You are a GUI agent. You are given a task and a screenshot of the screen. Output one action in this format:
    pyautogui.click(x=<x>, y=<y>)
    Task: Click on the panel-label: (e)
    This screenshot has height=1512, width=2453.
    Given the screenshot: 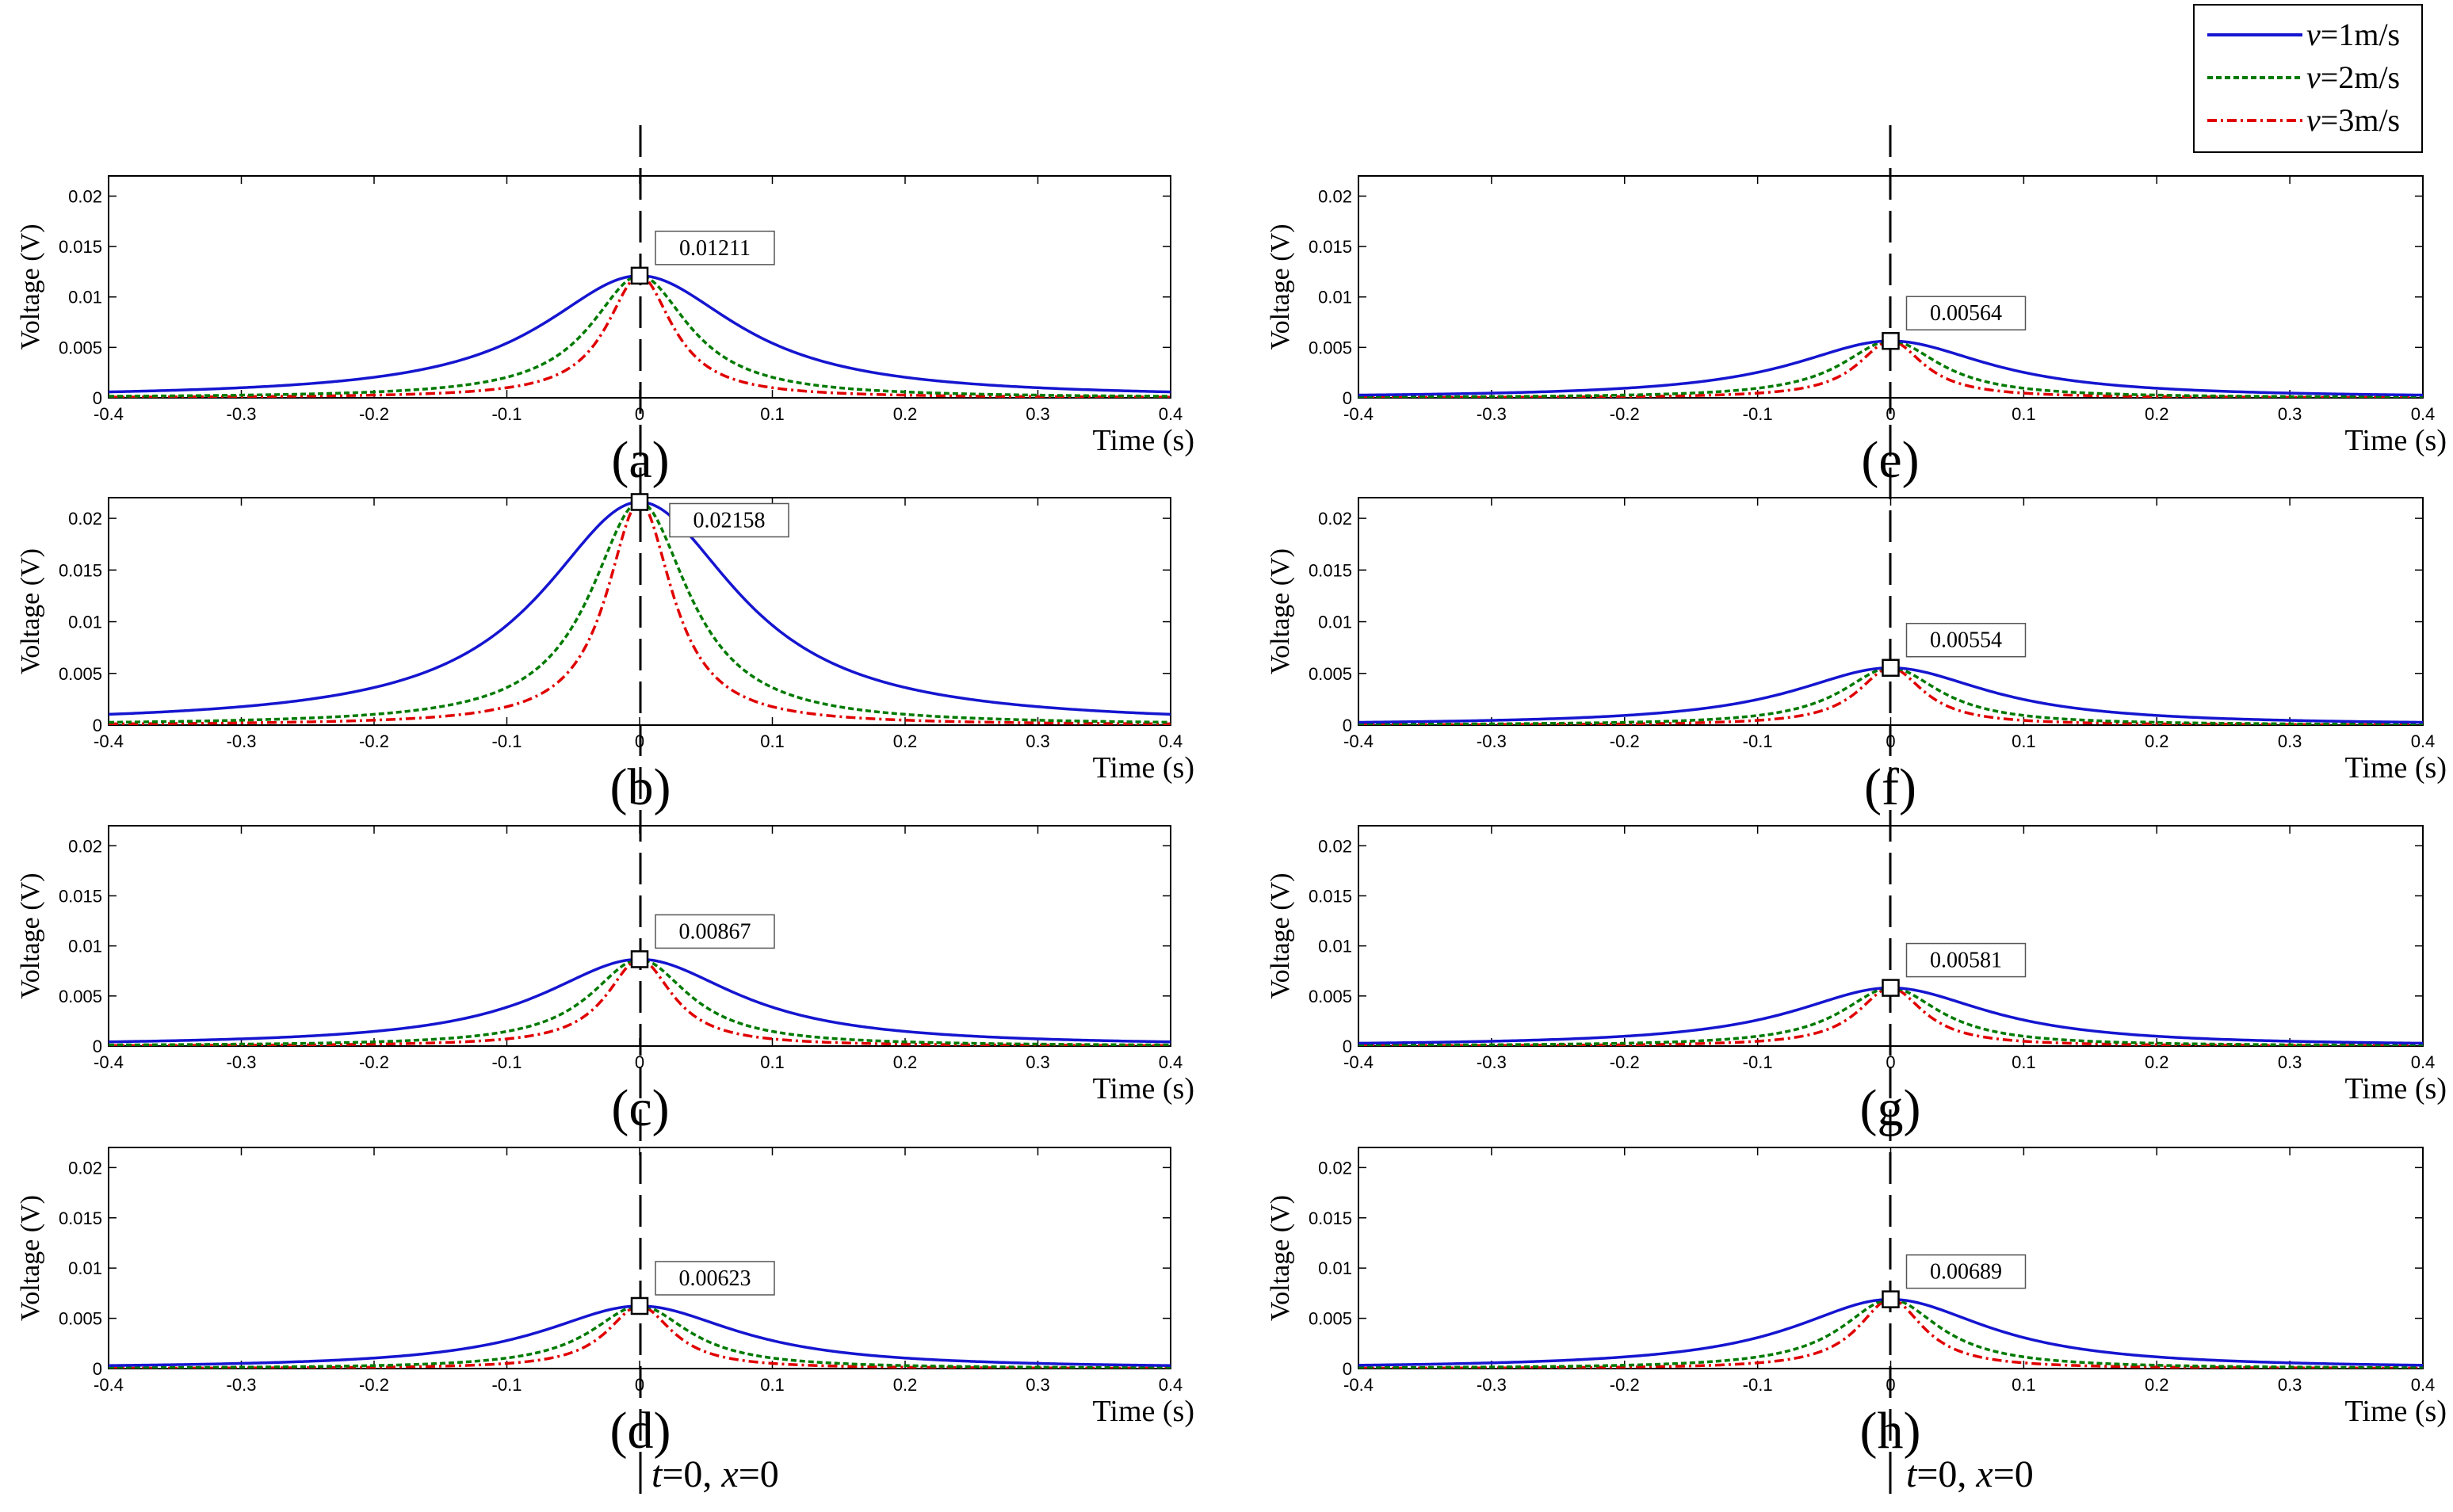 What is the action you would take?
    pyautogui.click(x=1890, y=460)
    